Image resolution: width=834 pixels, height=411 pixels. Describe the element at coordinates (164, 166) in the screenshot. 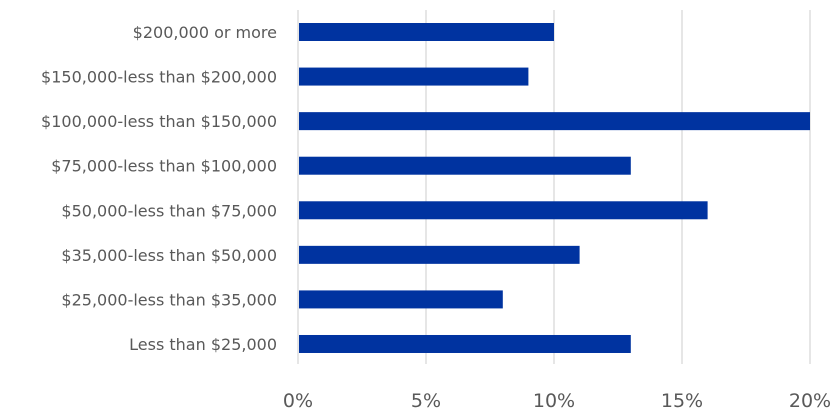

I see `category-label-3: $75,000-less than $100,000` at that location.